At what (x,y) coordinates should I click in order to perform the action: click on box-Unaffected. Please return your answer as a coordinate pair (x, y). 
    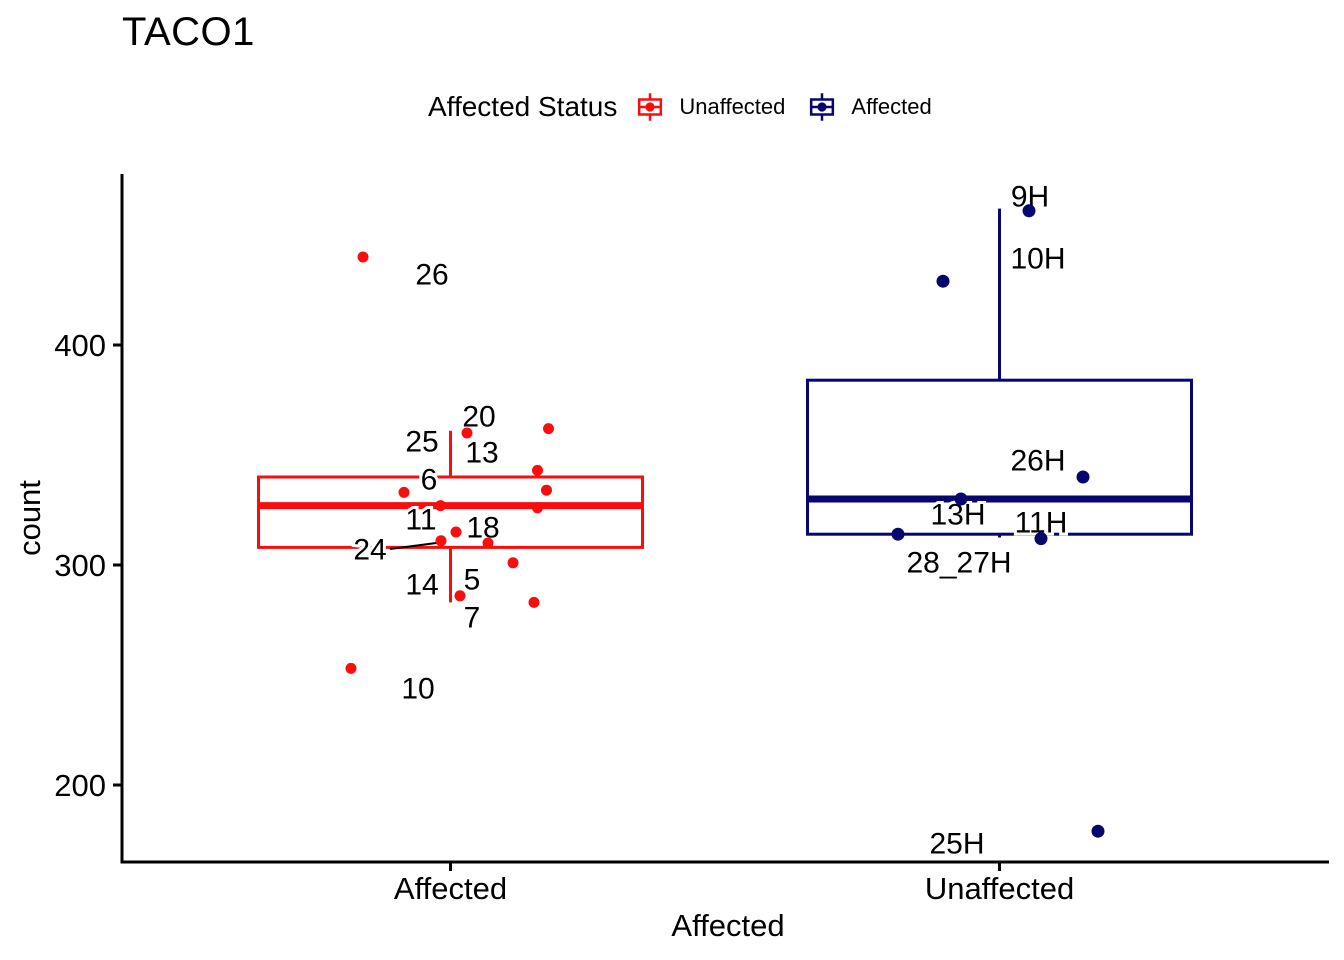
    Looking at the image, I should click on (450, 512).